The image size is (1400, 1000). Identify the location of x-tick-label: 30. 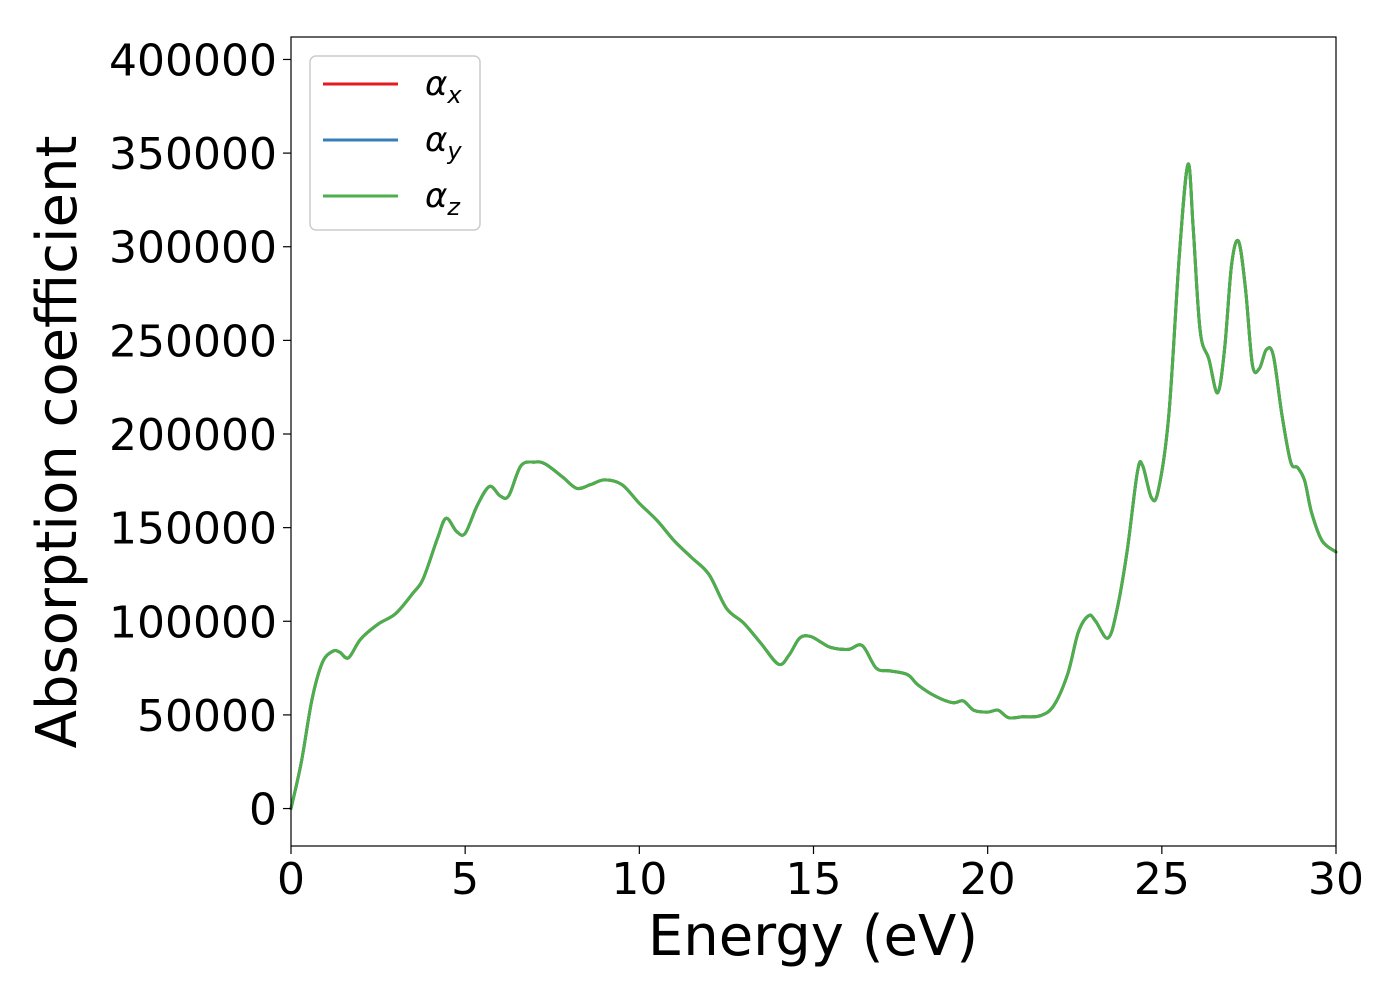
(1336, 879).